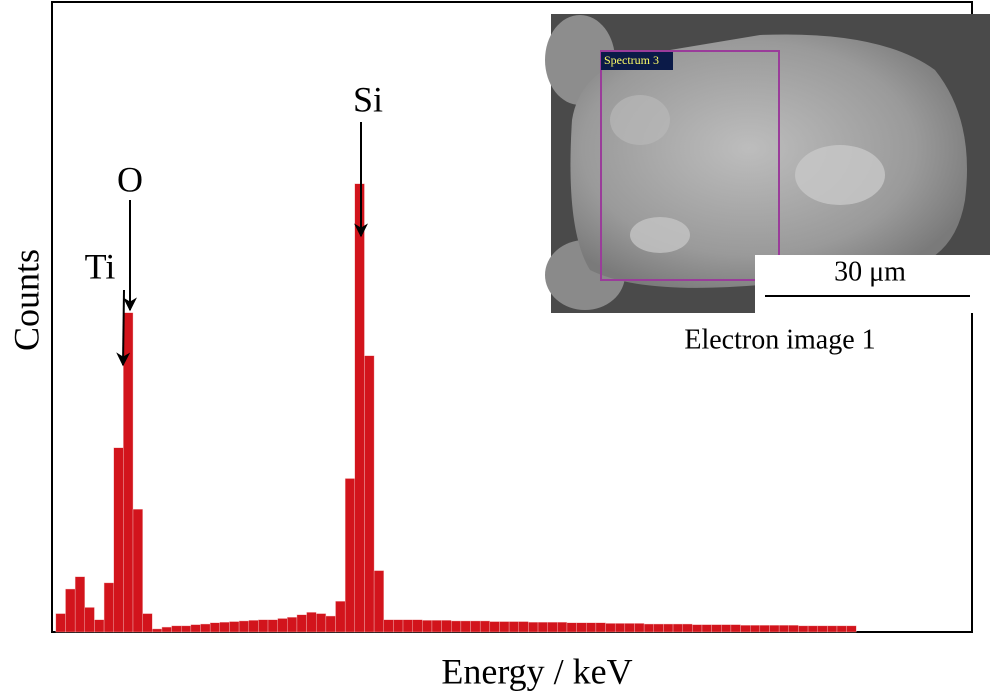  What do you see at coordinates (130, 179) in the screenshot?
I see `annotation: O` at bounding box center [130, 179].